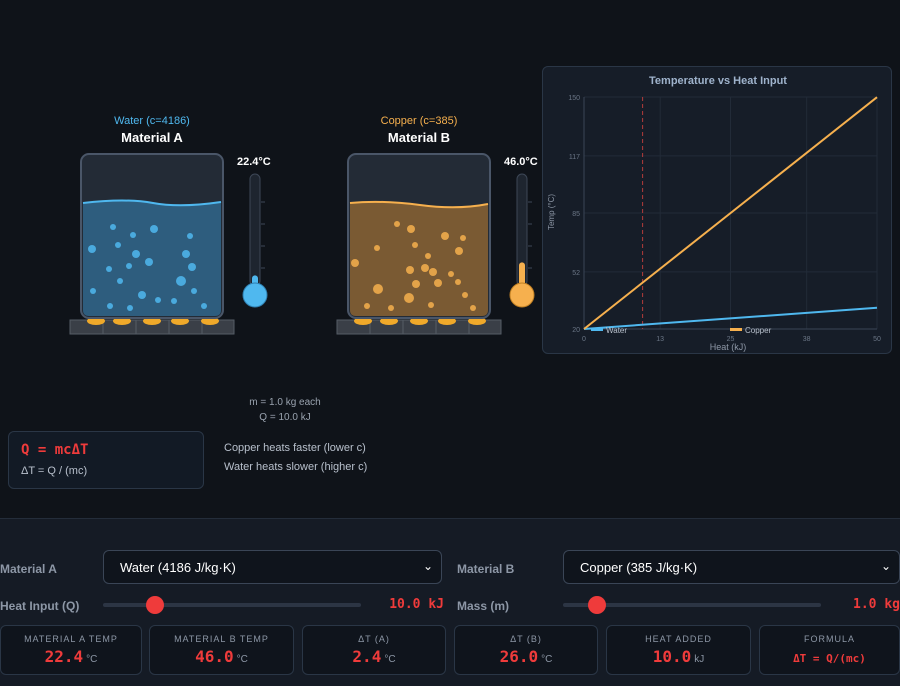 The width and height of the screenshot is (900, 686). What do you see at coordinates (483, 606) in the screenshot?
I see `mass-label: Mass (m)` at bounding box center [483, 606].